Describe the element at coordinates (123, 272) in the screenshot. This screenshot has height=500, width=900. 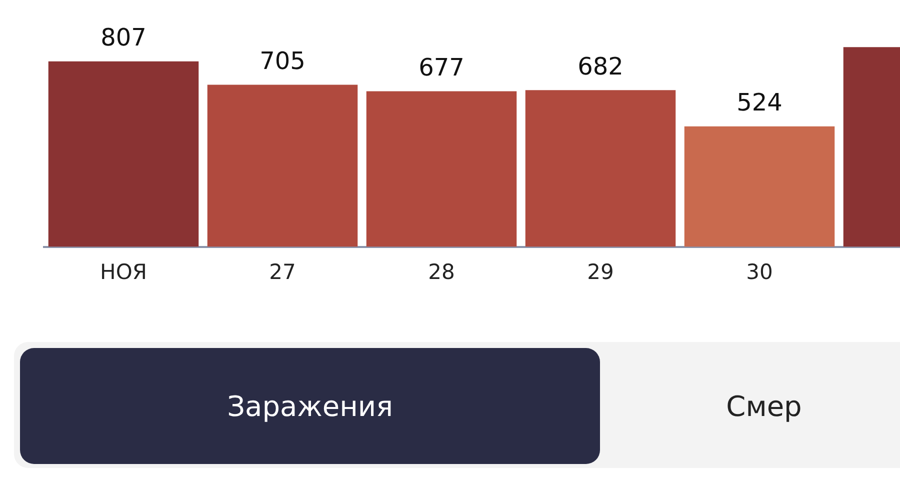
I see `x-tick-label: НОЯ` at that location.